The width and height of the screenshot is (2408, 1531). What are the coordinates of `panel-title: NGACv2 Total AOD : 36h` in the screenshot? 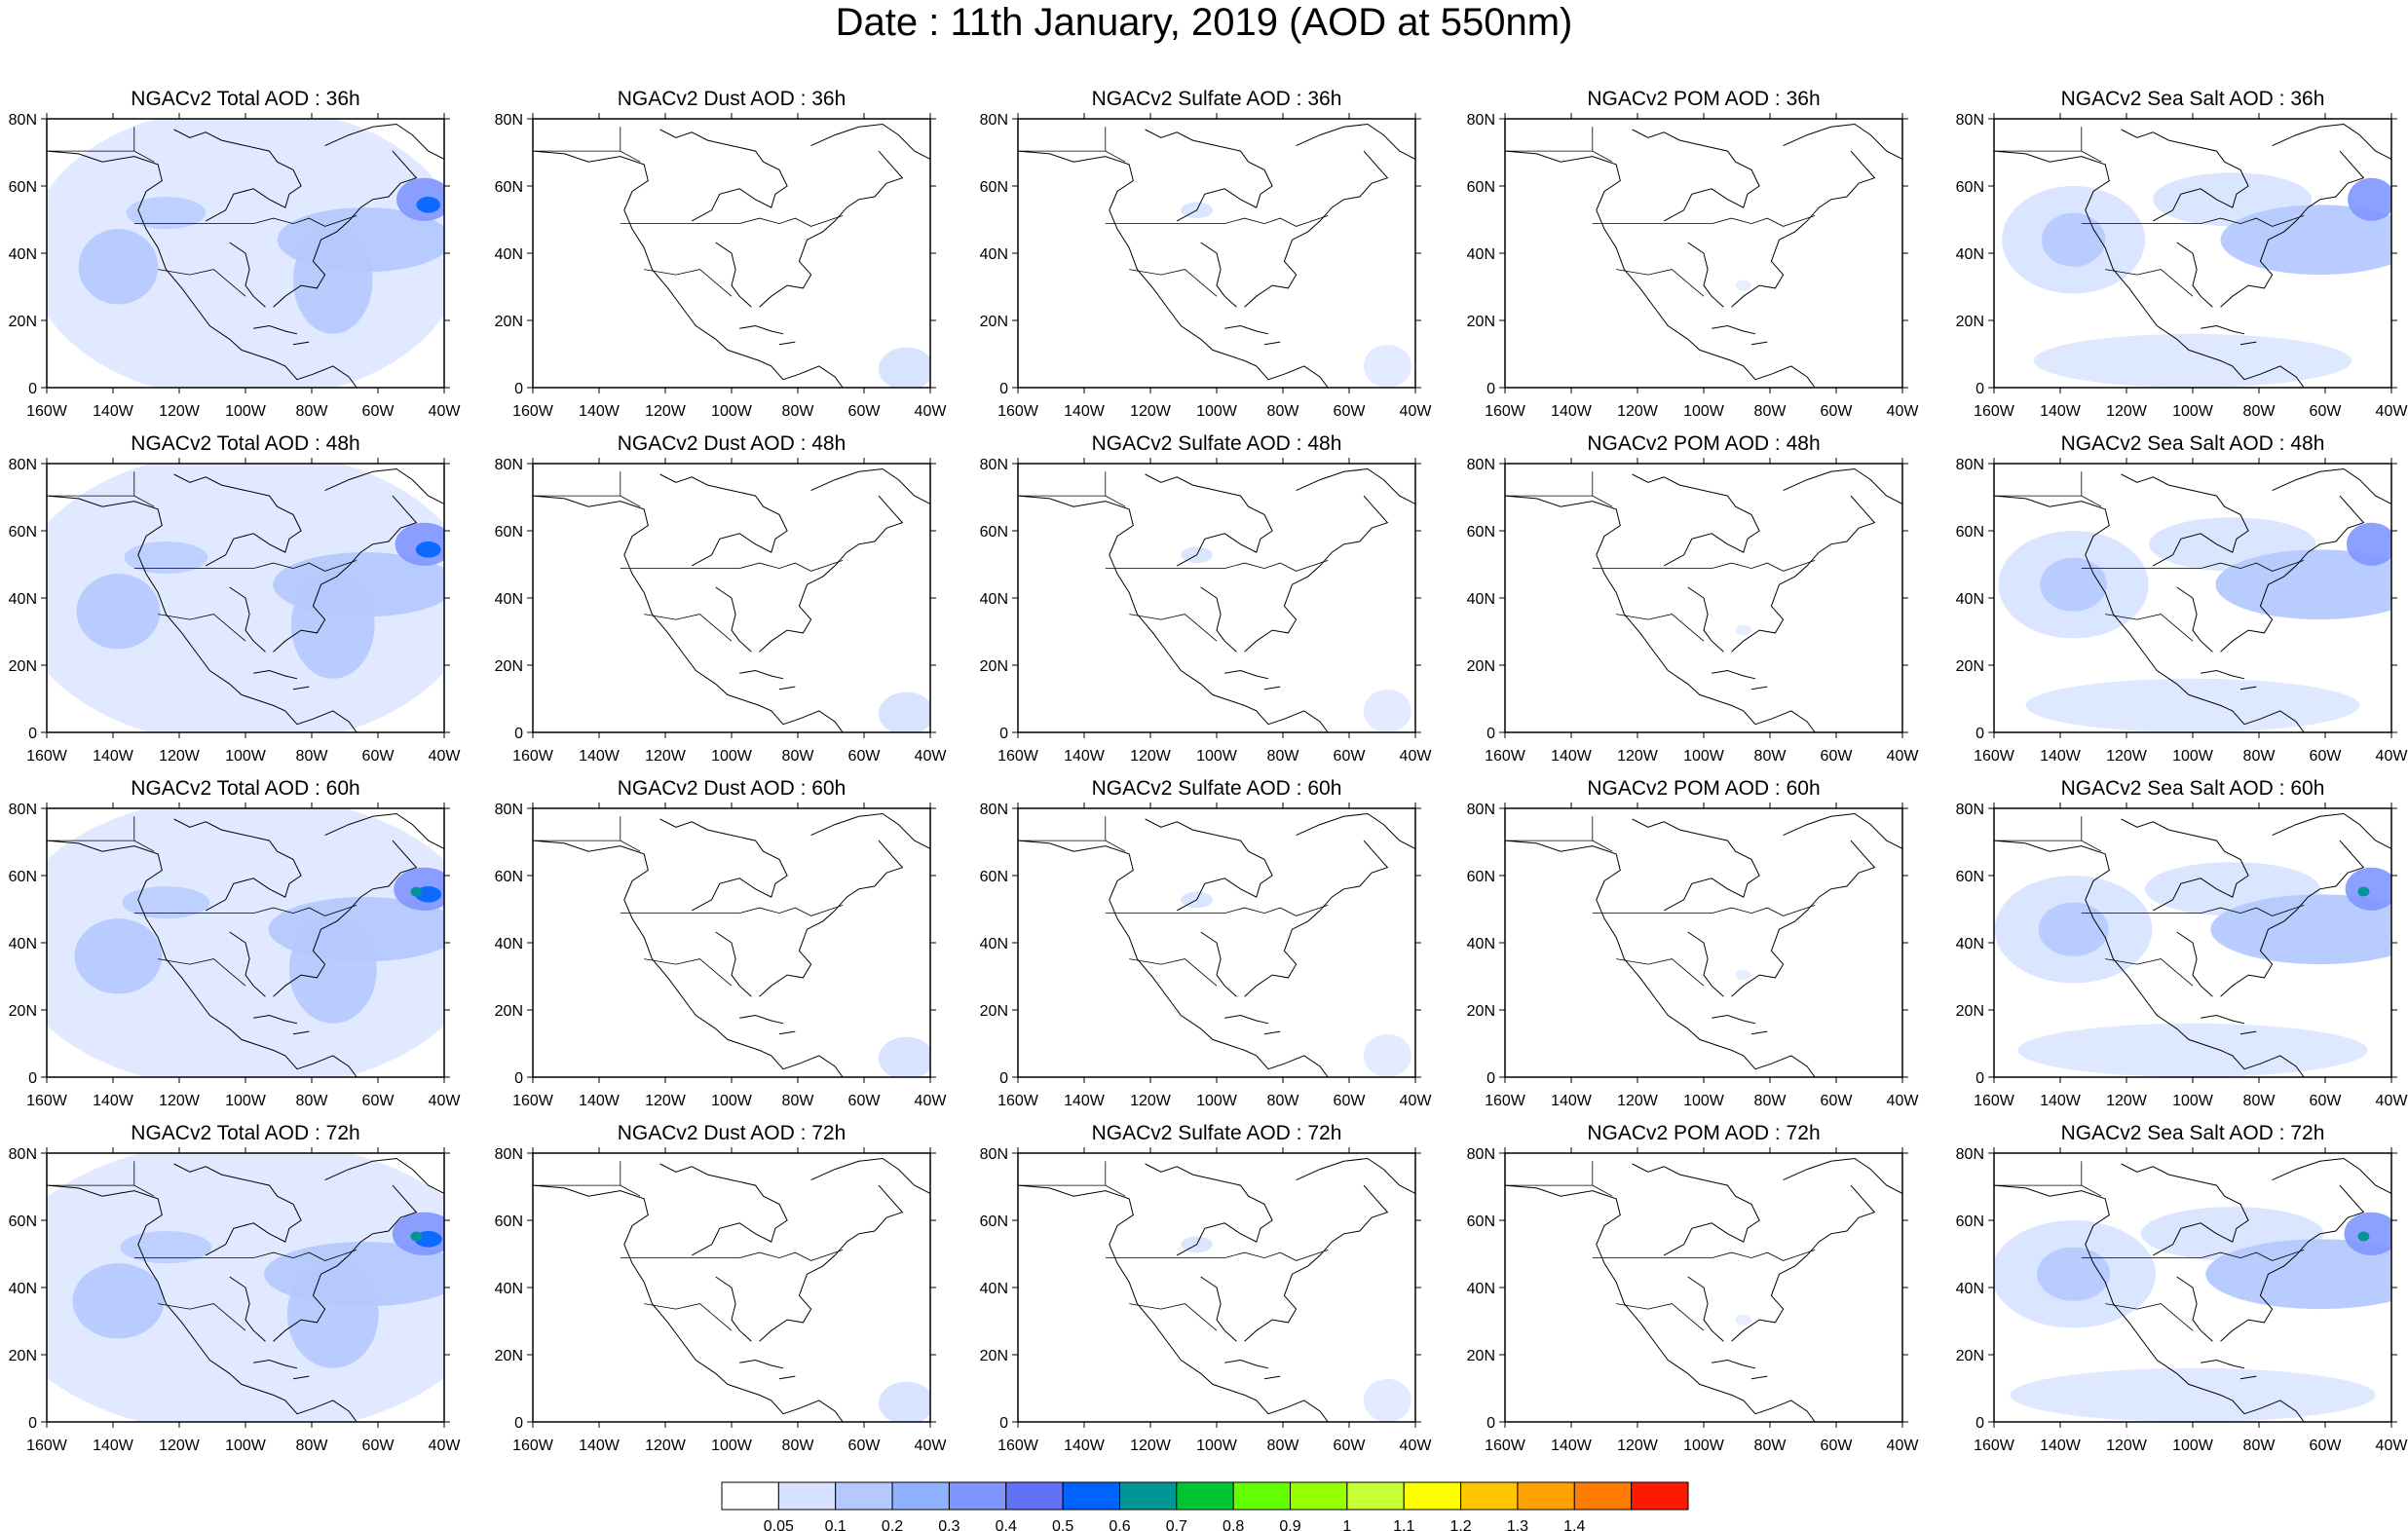 It's located at (245, 99).